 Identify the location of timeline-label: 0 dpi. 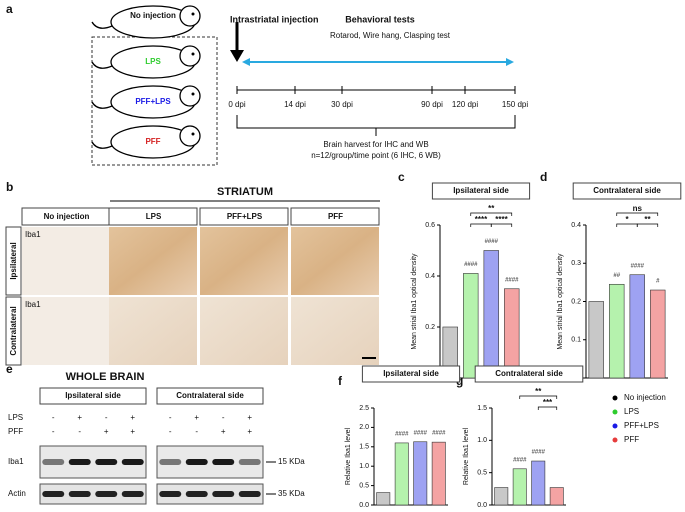
(237, 104).